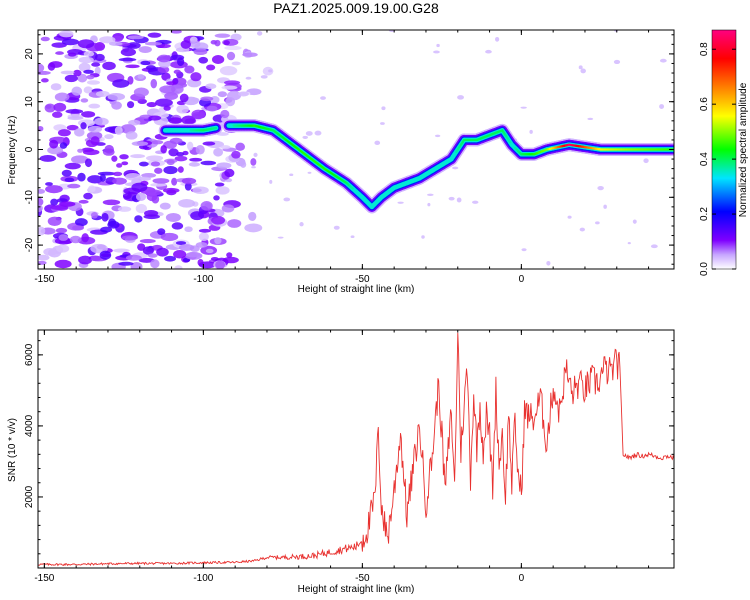 The width and height of the screenshot is (750, 600). What do you see at coordinates (704, 49) in the screenshot?
I see `colorbar-tick-label: 0.8` at bounding box center [704, 49].